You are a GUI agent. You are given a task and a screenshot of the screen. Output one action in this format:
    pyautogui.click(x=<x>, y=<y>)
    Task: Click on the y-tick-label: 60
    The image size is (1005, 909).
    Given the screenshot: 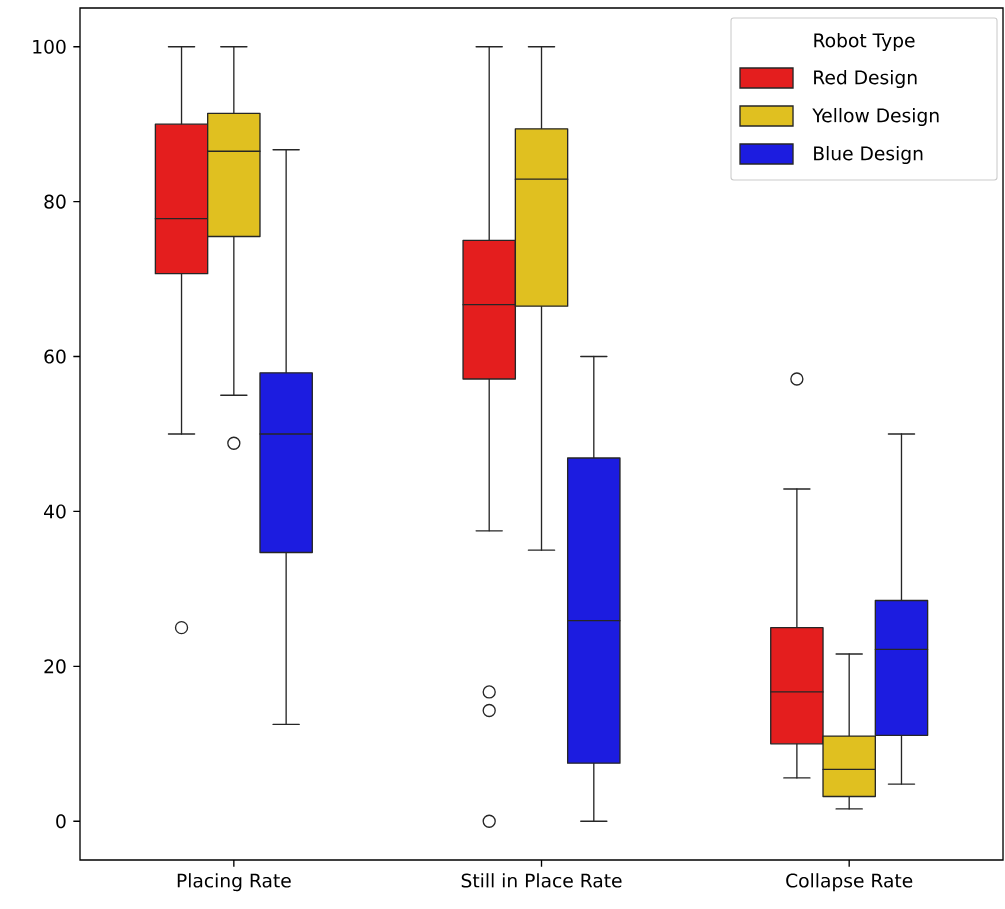 What is the action you would take?
    pyautogui.click(x=55, y=356)
    